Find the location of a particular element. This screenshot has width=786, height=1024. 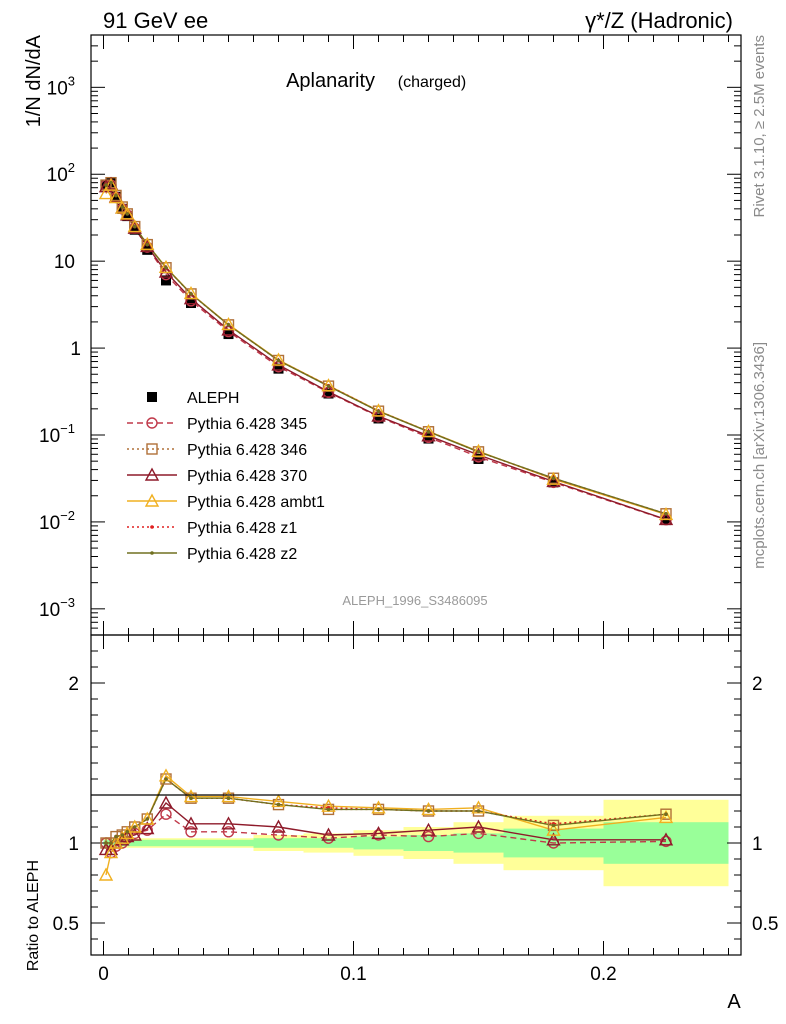

ratio-series-markers is located at coordinates (386, 824).